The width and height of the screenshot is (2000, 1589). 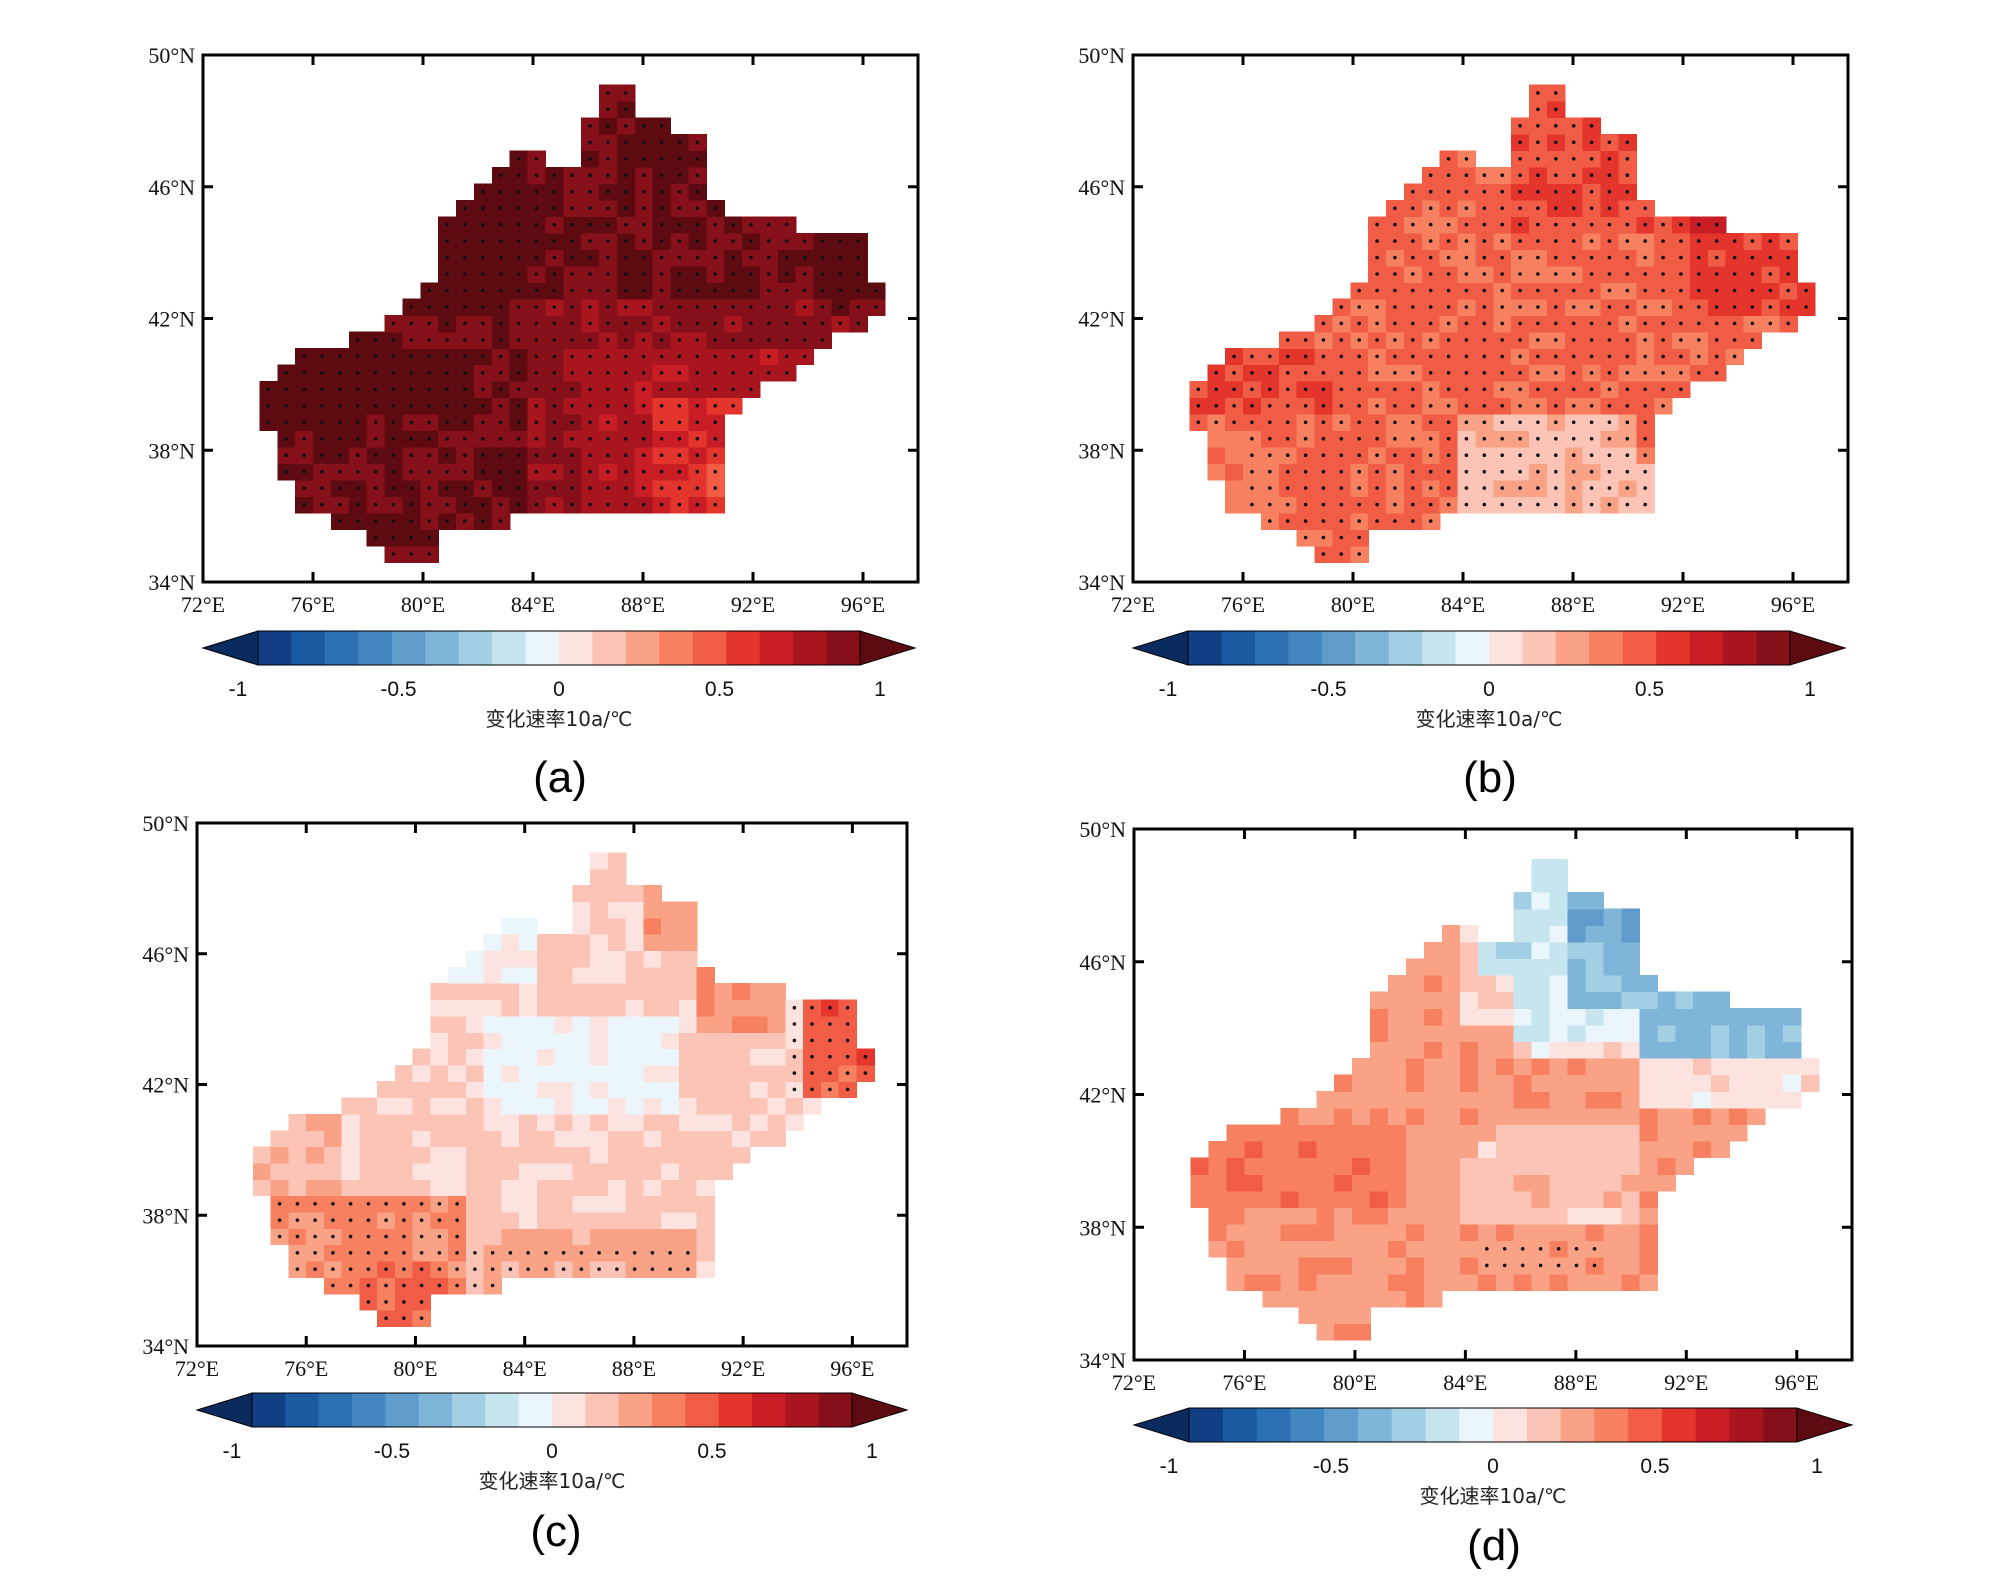 I want to click on x-tick-label: 76°E, so click(x=1243, y=604).